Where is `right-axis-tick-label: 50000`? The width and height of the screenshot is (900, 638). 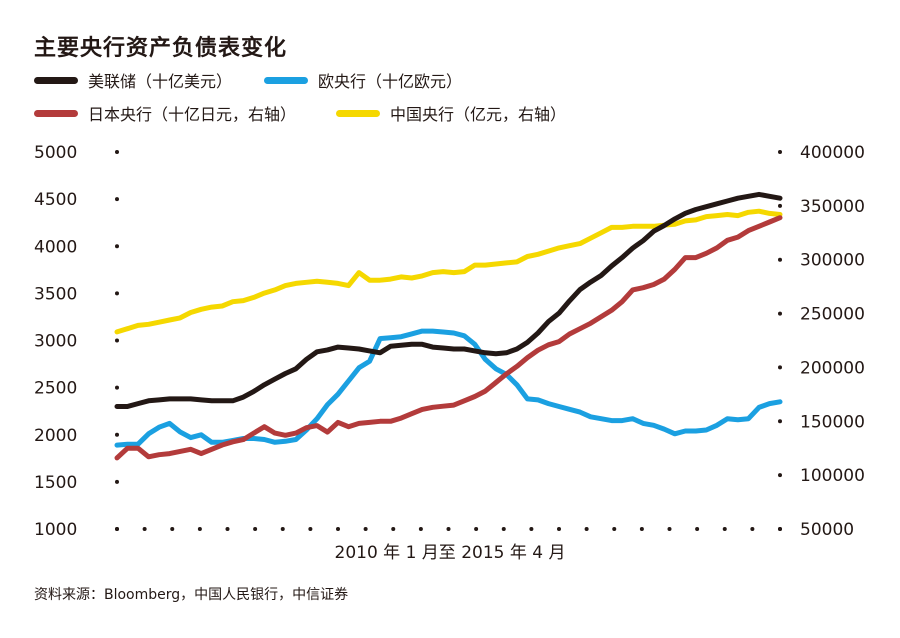 right-axis-tick-label: 50000 is located at coordinates (827, 530).